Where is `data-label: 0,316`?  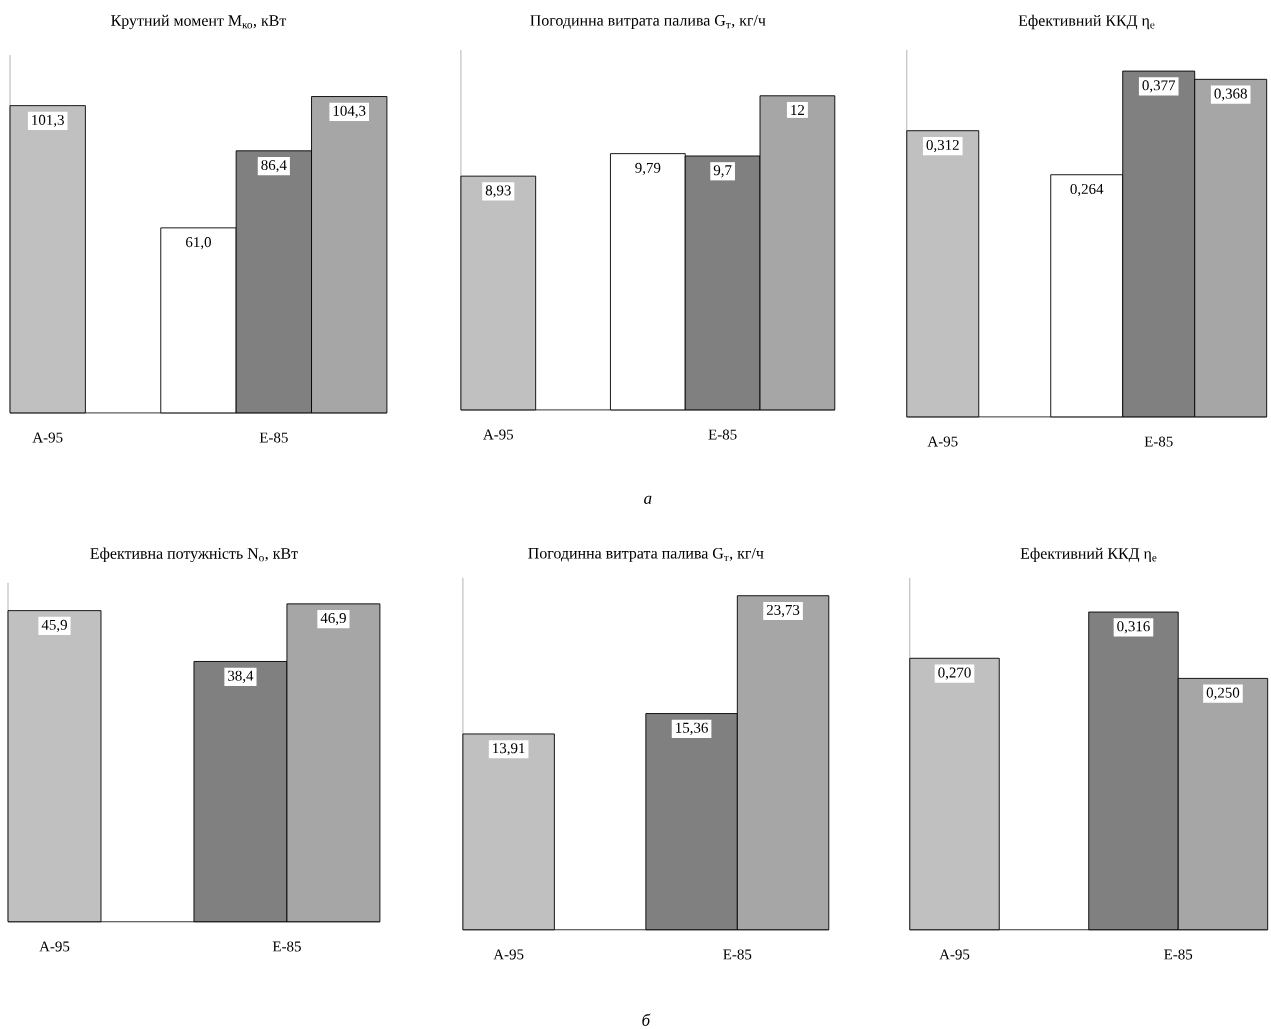 data-label: 0,316 is located at coordinates (1133, 627).